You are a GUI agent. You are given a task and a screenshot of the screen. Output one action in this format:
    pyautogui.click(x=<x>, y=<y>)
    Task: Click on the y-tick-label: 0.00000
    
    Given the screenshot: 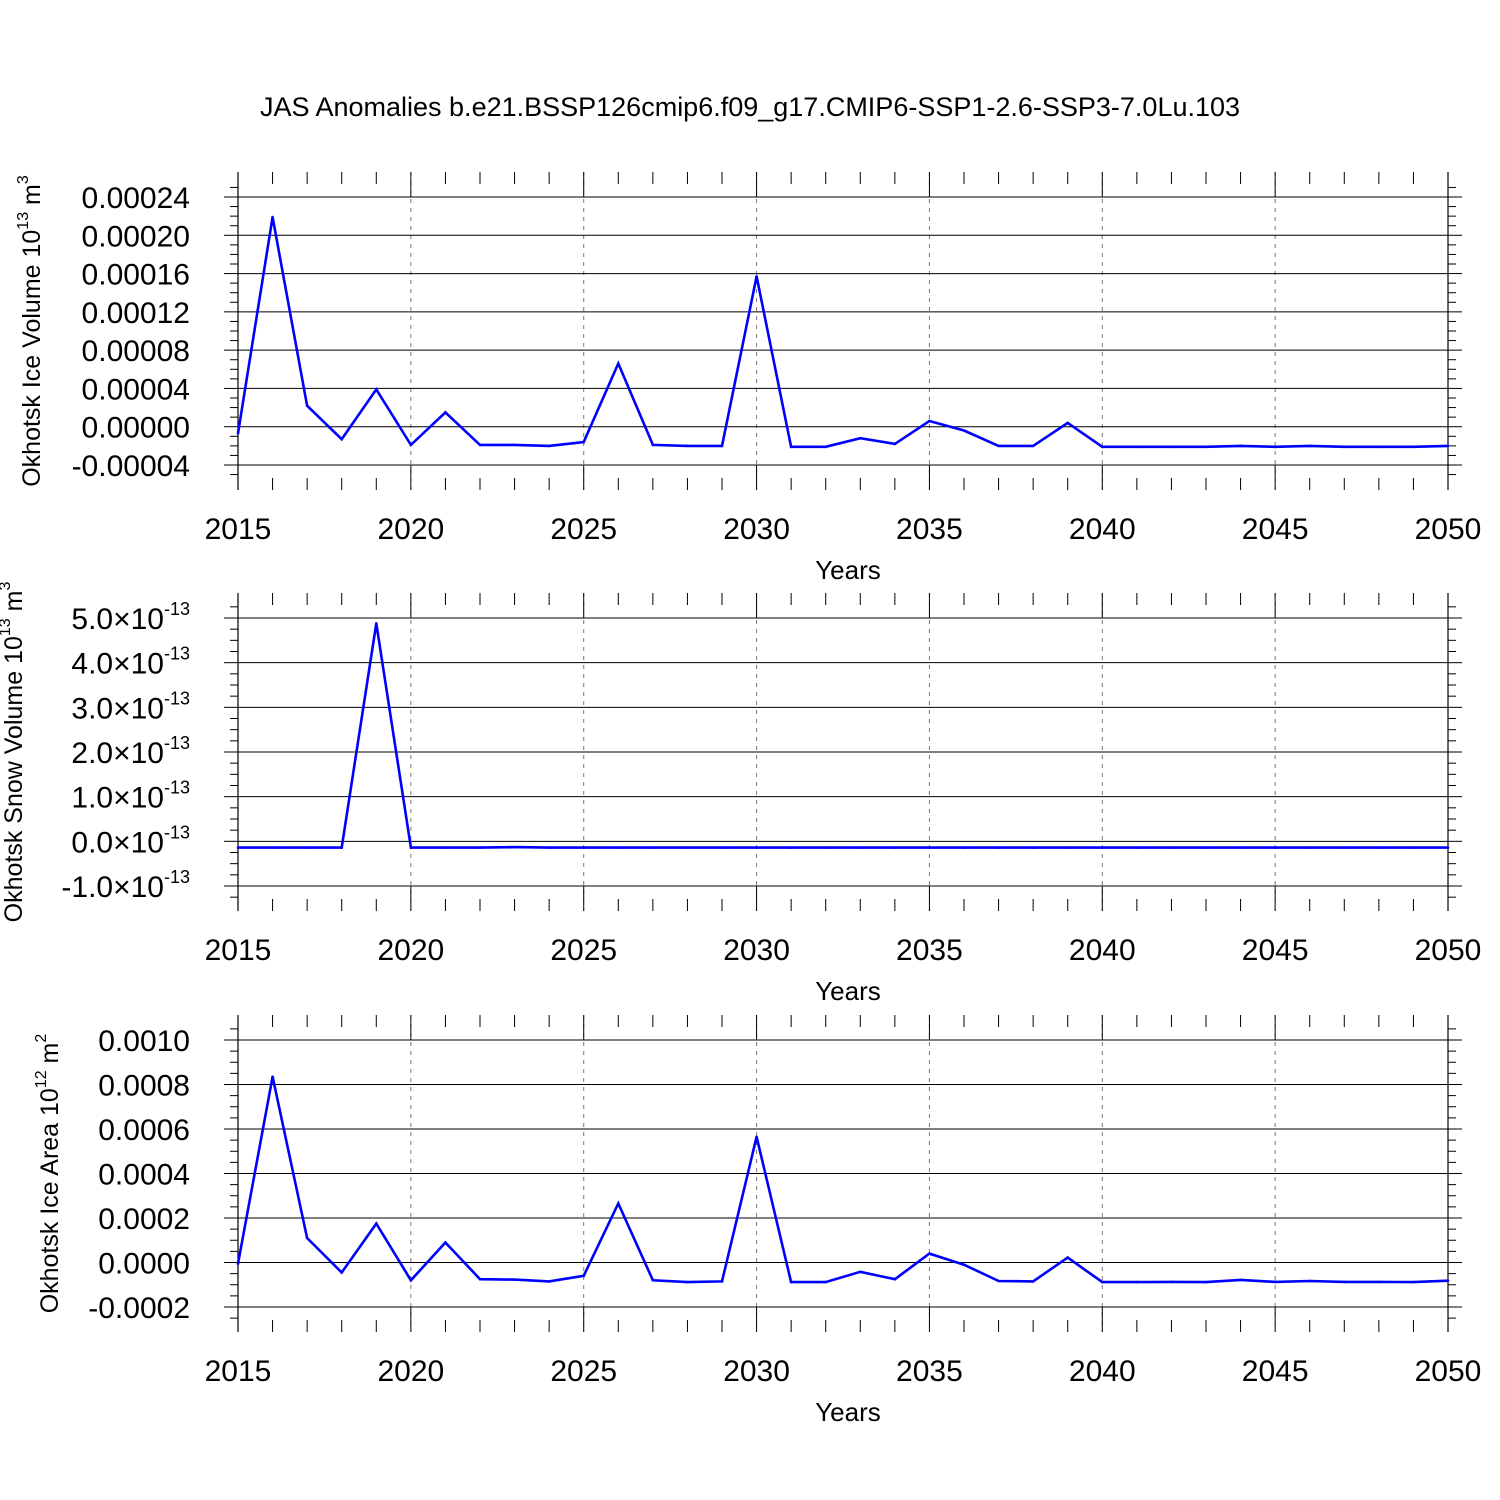 What is the action you would take?
    pyautogui.click(x=136, y=428)
    